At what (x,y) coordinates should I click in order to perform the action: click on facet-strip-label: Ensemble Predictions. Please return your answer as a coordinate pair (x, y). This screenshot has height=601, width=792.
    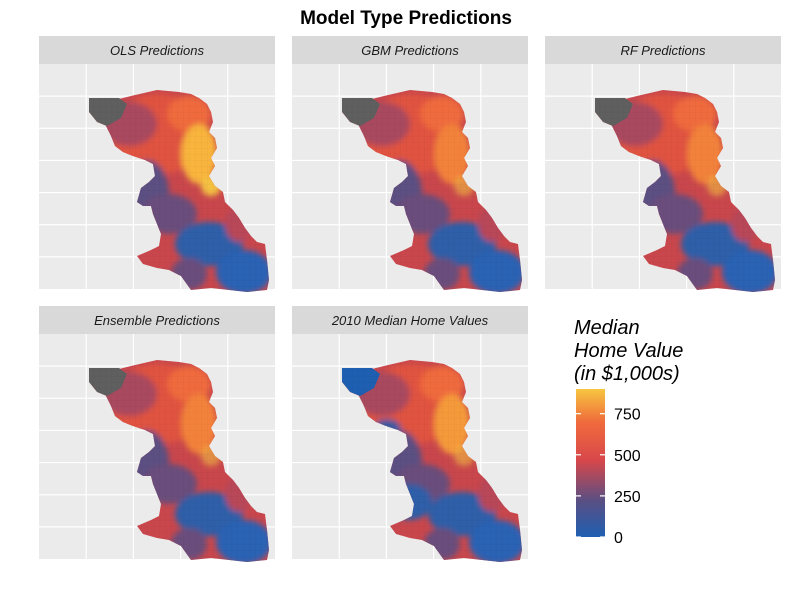
    Looking at the image, I should click on (157, 320).